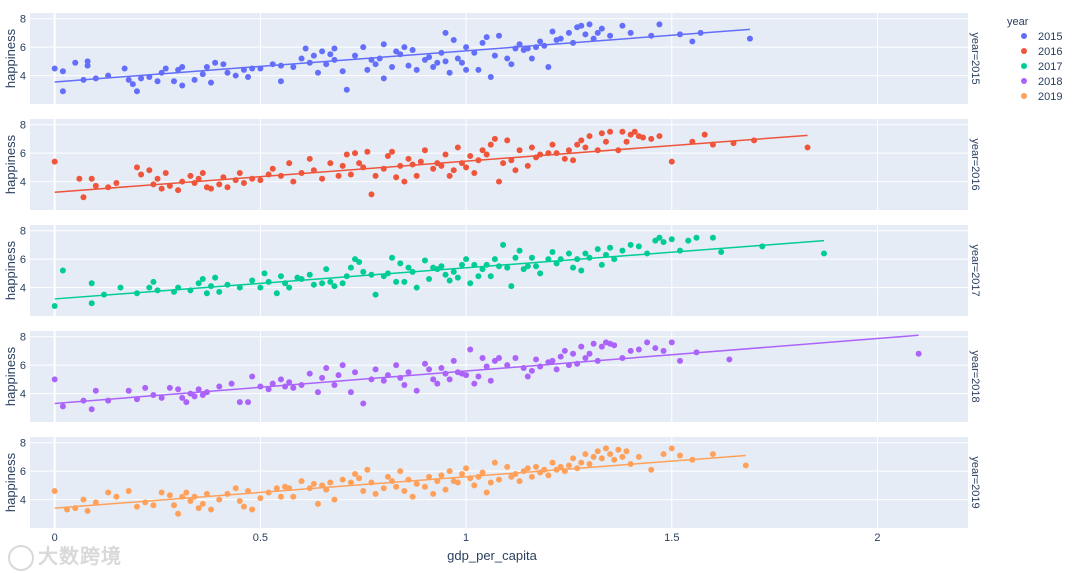 The width and height of the screenshot is (1080, 573). Describe the element at coordinates (1024, 96) in the screenshot. I see `legend-marker` at that location.